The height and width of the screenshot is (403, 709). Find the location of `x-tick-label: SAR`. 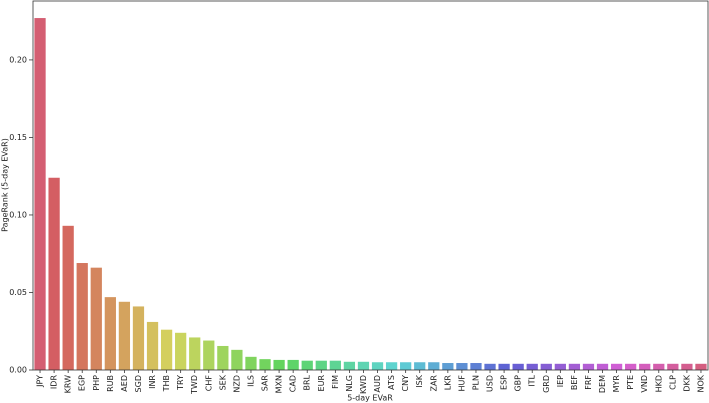

x-tick-label: SAR is located at coordinates (265, 383).